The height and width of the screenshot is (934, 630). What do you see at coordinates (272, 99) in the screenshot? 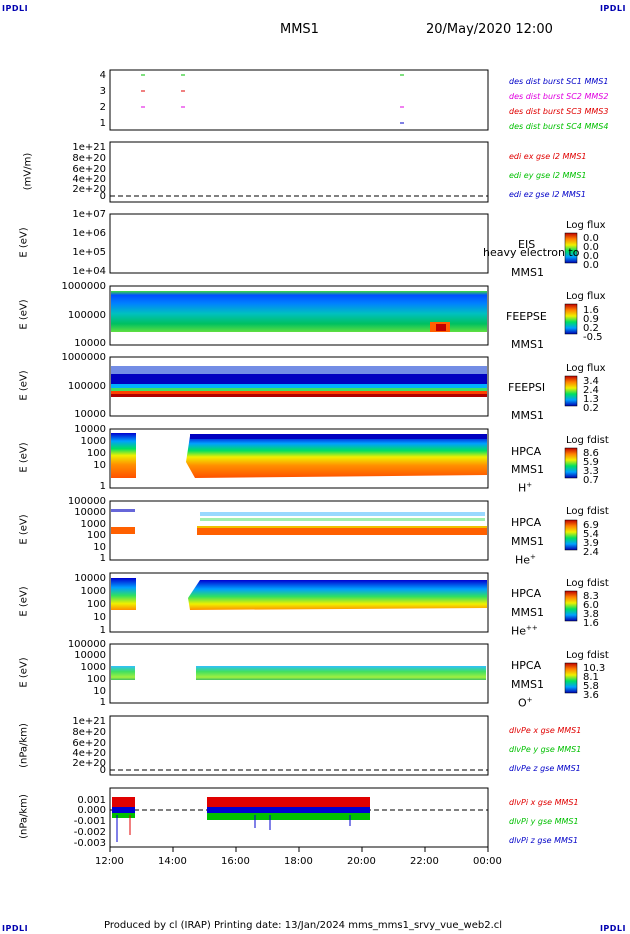
I see `panel-1-burst-marks` at bounding box center [272, 99].